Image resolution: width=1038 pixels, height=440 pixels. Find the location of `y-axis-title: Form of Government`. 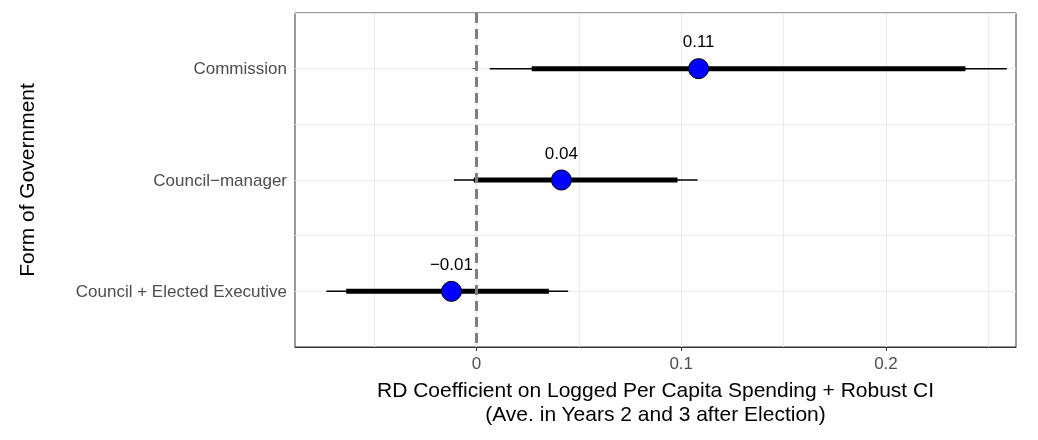

y-axis-title: Form of Government is located at coordinates (26, 179).